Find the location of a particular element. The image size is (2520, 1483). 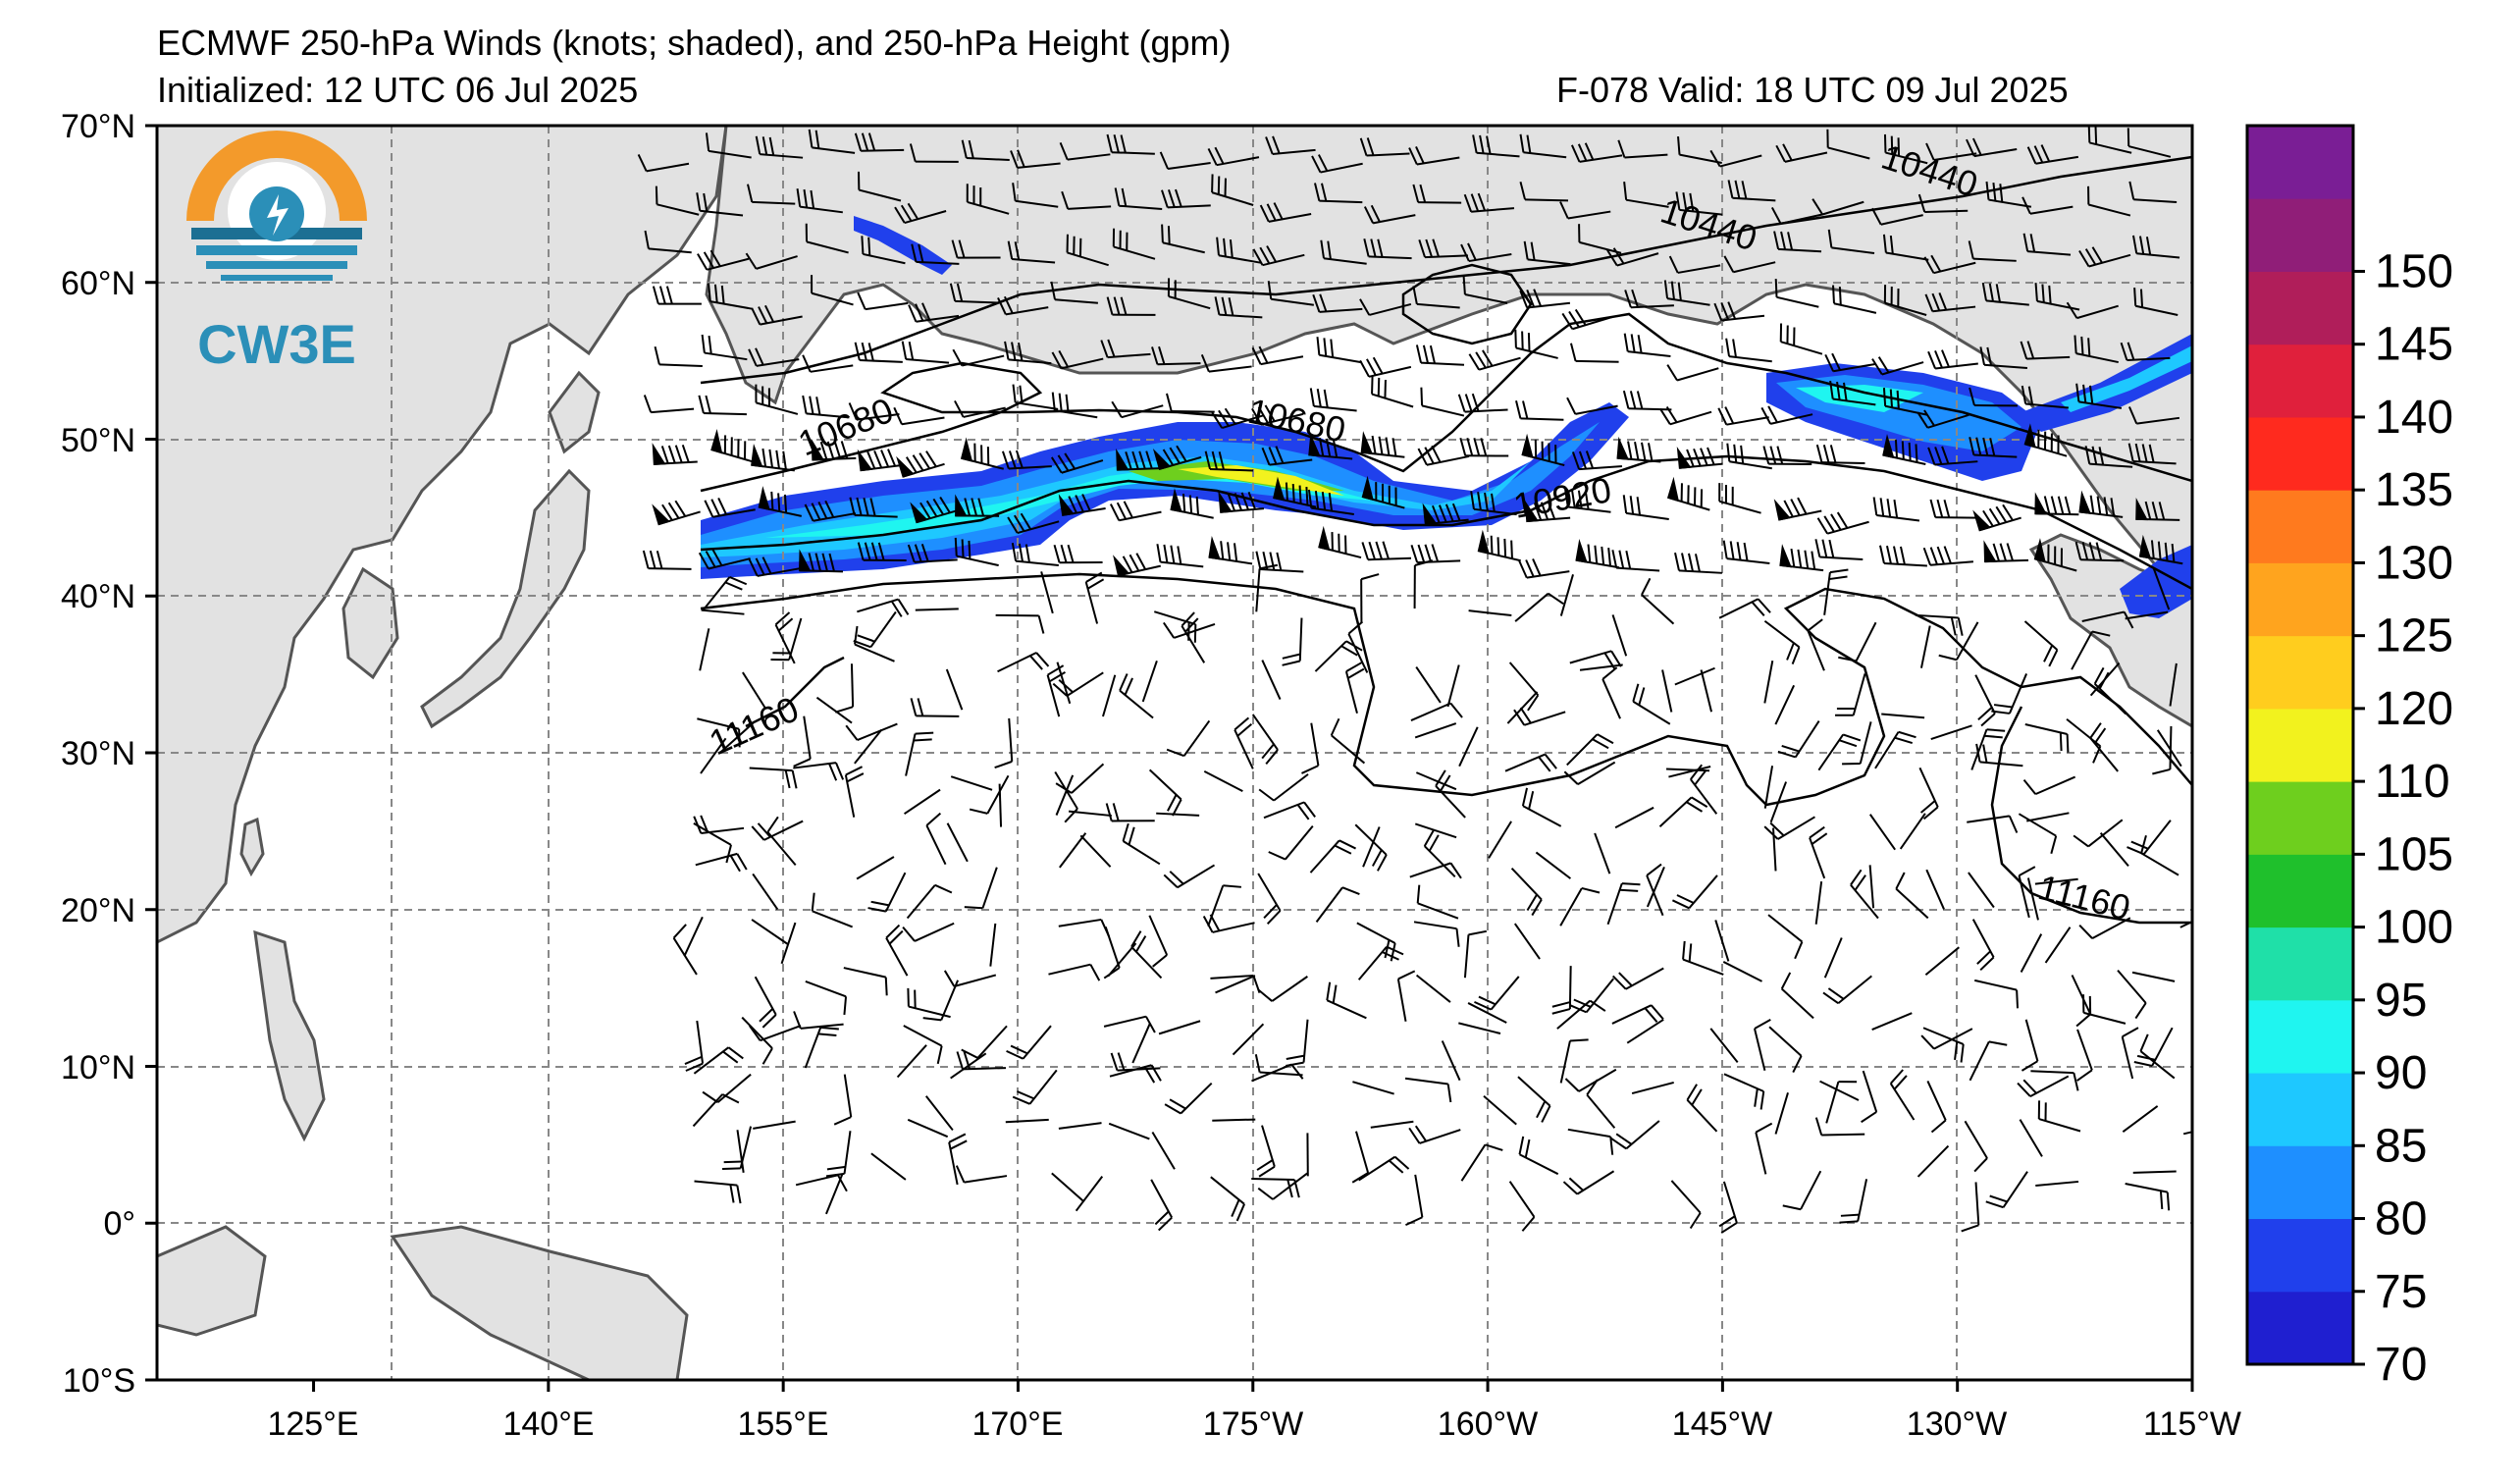

colorbar-label: 150 is located at coordinates (2414, 271).